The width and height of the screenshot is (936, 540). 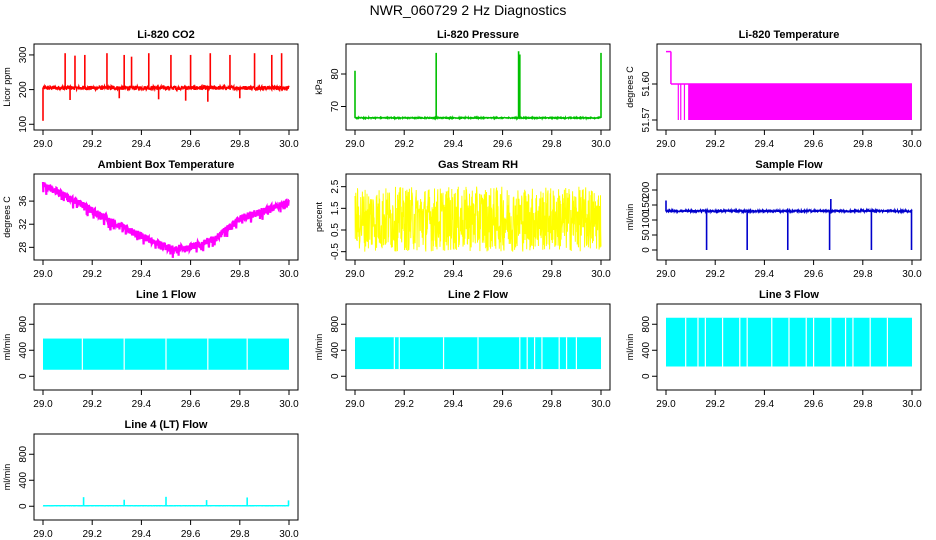 I want to click on y-tick-label: 70, so click(x=335, y=107).